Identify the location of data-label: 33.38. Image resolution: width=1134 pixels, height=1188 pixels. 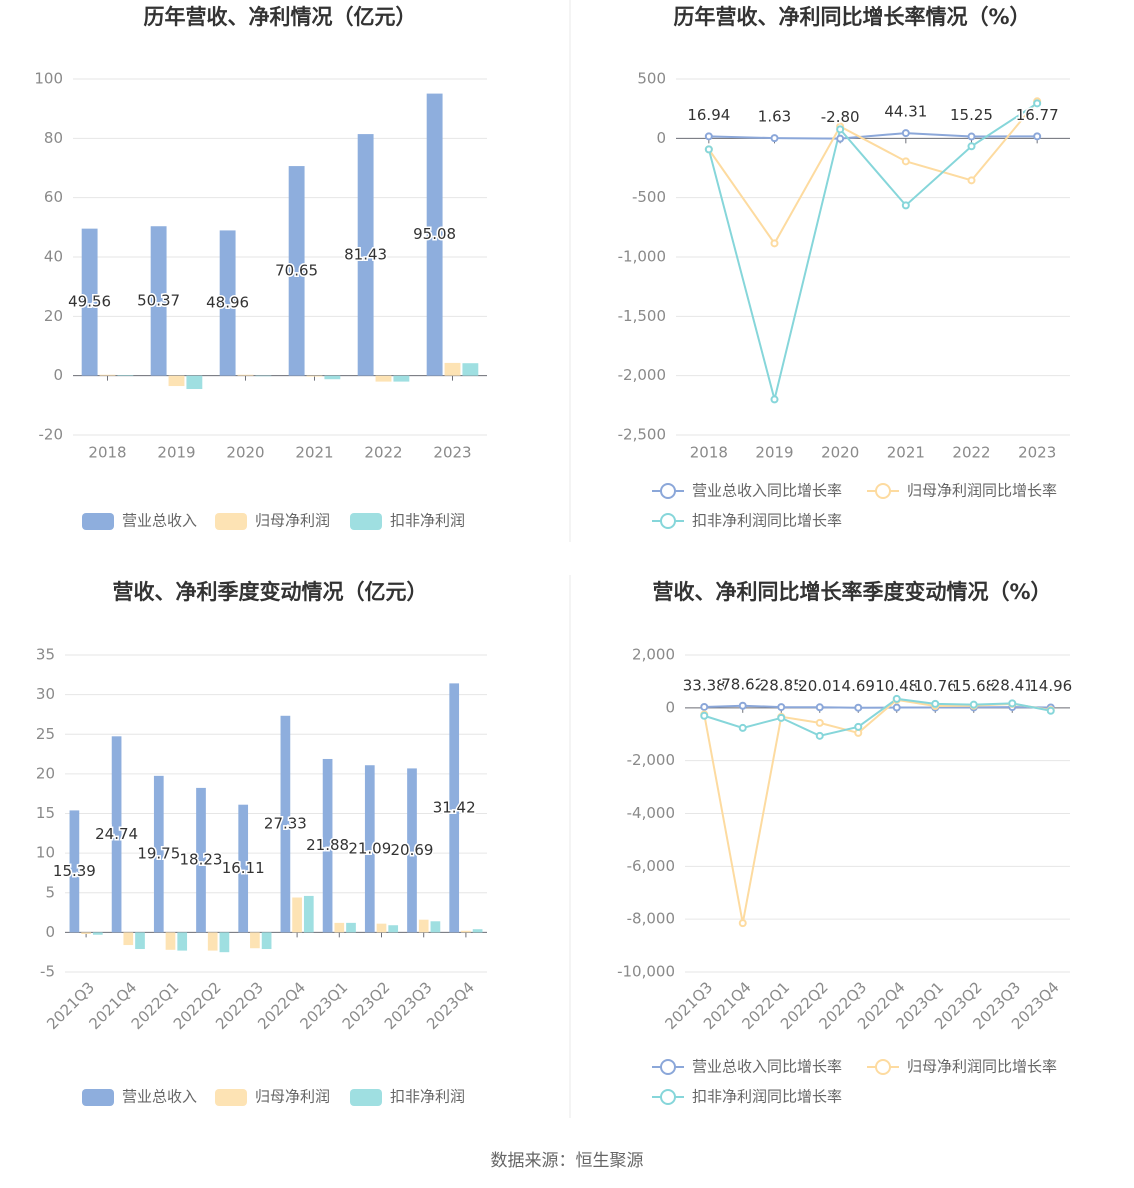
(704, 685).